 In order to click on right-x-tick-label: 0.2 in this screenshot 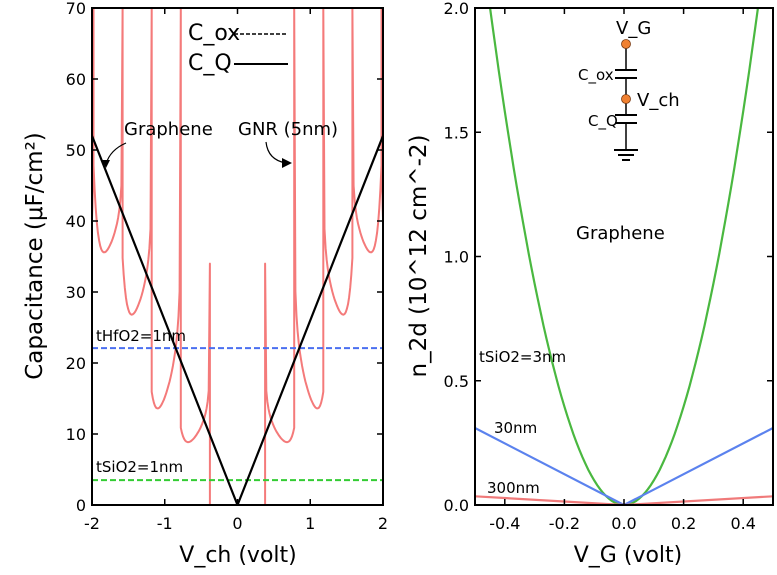, I will do `click(683, 523)`.